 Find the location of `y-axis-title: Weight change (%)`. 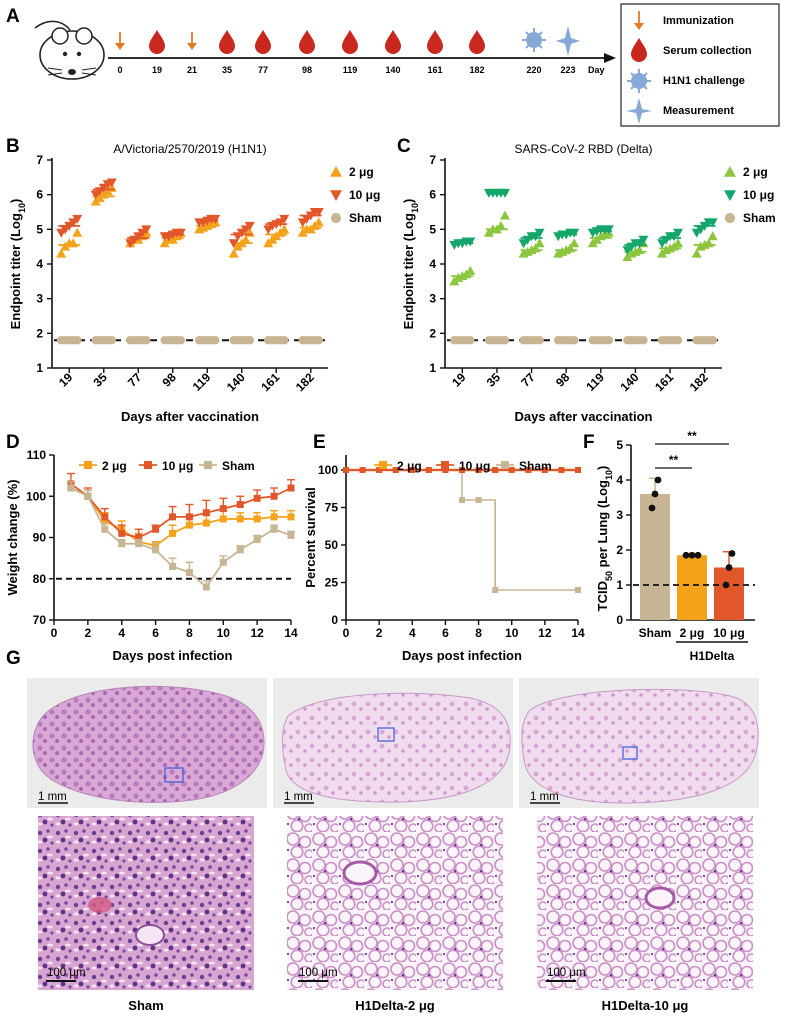

y-axis-title: Weight change (%) is located at coordinates (12, 537).